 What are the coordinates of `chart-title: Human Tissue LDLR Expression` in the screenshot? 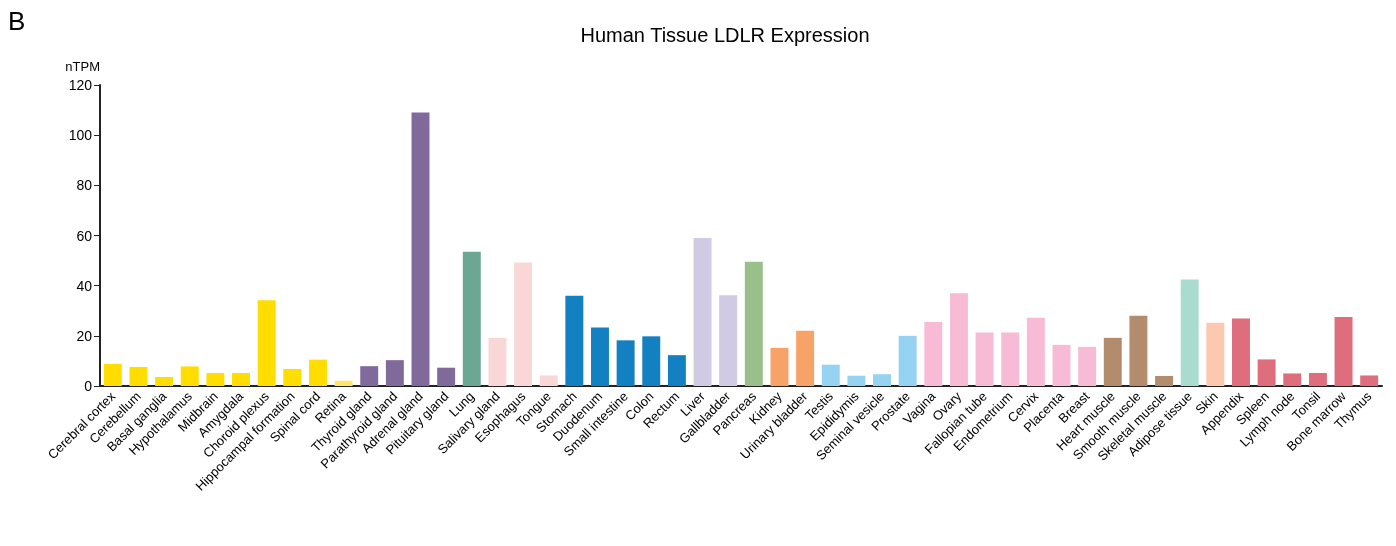 It's located at (725, 35).